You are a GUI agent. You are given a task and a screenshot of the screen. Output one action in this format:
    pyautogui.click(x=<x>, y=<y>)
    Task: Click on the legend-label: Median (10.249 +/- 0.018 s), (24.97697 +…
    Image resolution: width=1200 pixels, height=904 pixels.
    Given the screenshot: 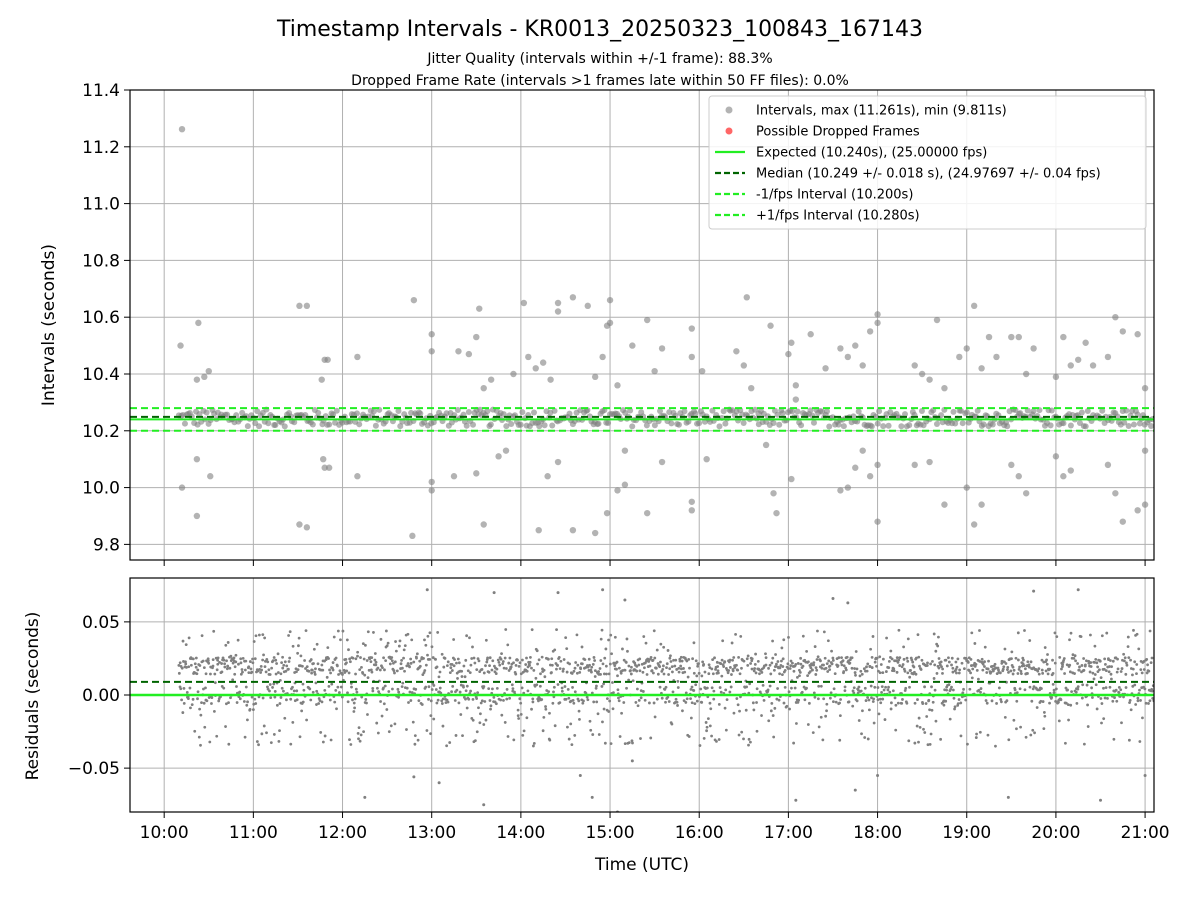 What is the action you would take?
    pyautogui.click(x=928, y=174)
    